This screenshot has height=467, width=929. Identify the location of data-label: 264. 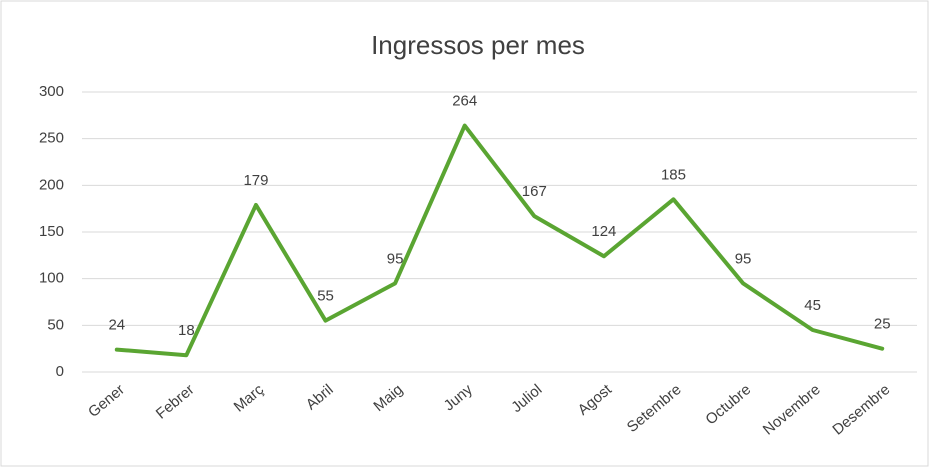
(464, 101).